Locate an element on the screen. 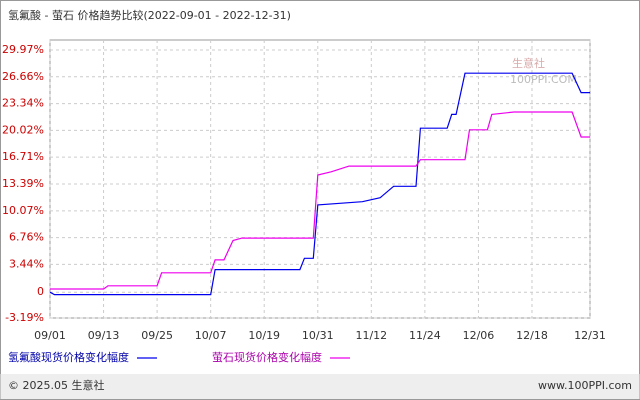 The height and width of the screenshot is (400, 640). footer-url: www.100PPI.com is located at coordinates (585, 385).